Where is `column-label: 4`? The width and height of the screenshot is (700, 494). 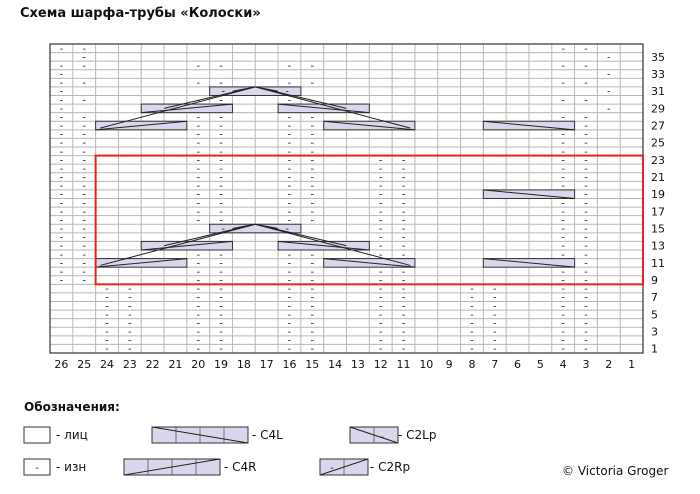
column-label: 4 is located at coordinates (563, 364).